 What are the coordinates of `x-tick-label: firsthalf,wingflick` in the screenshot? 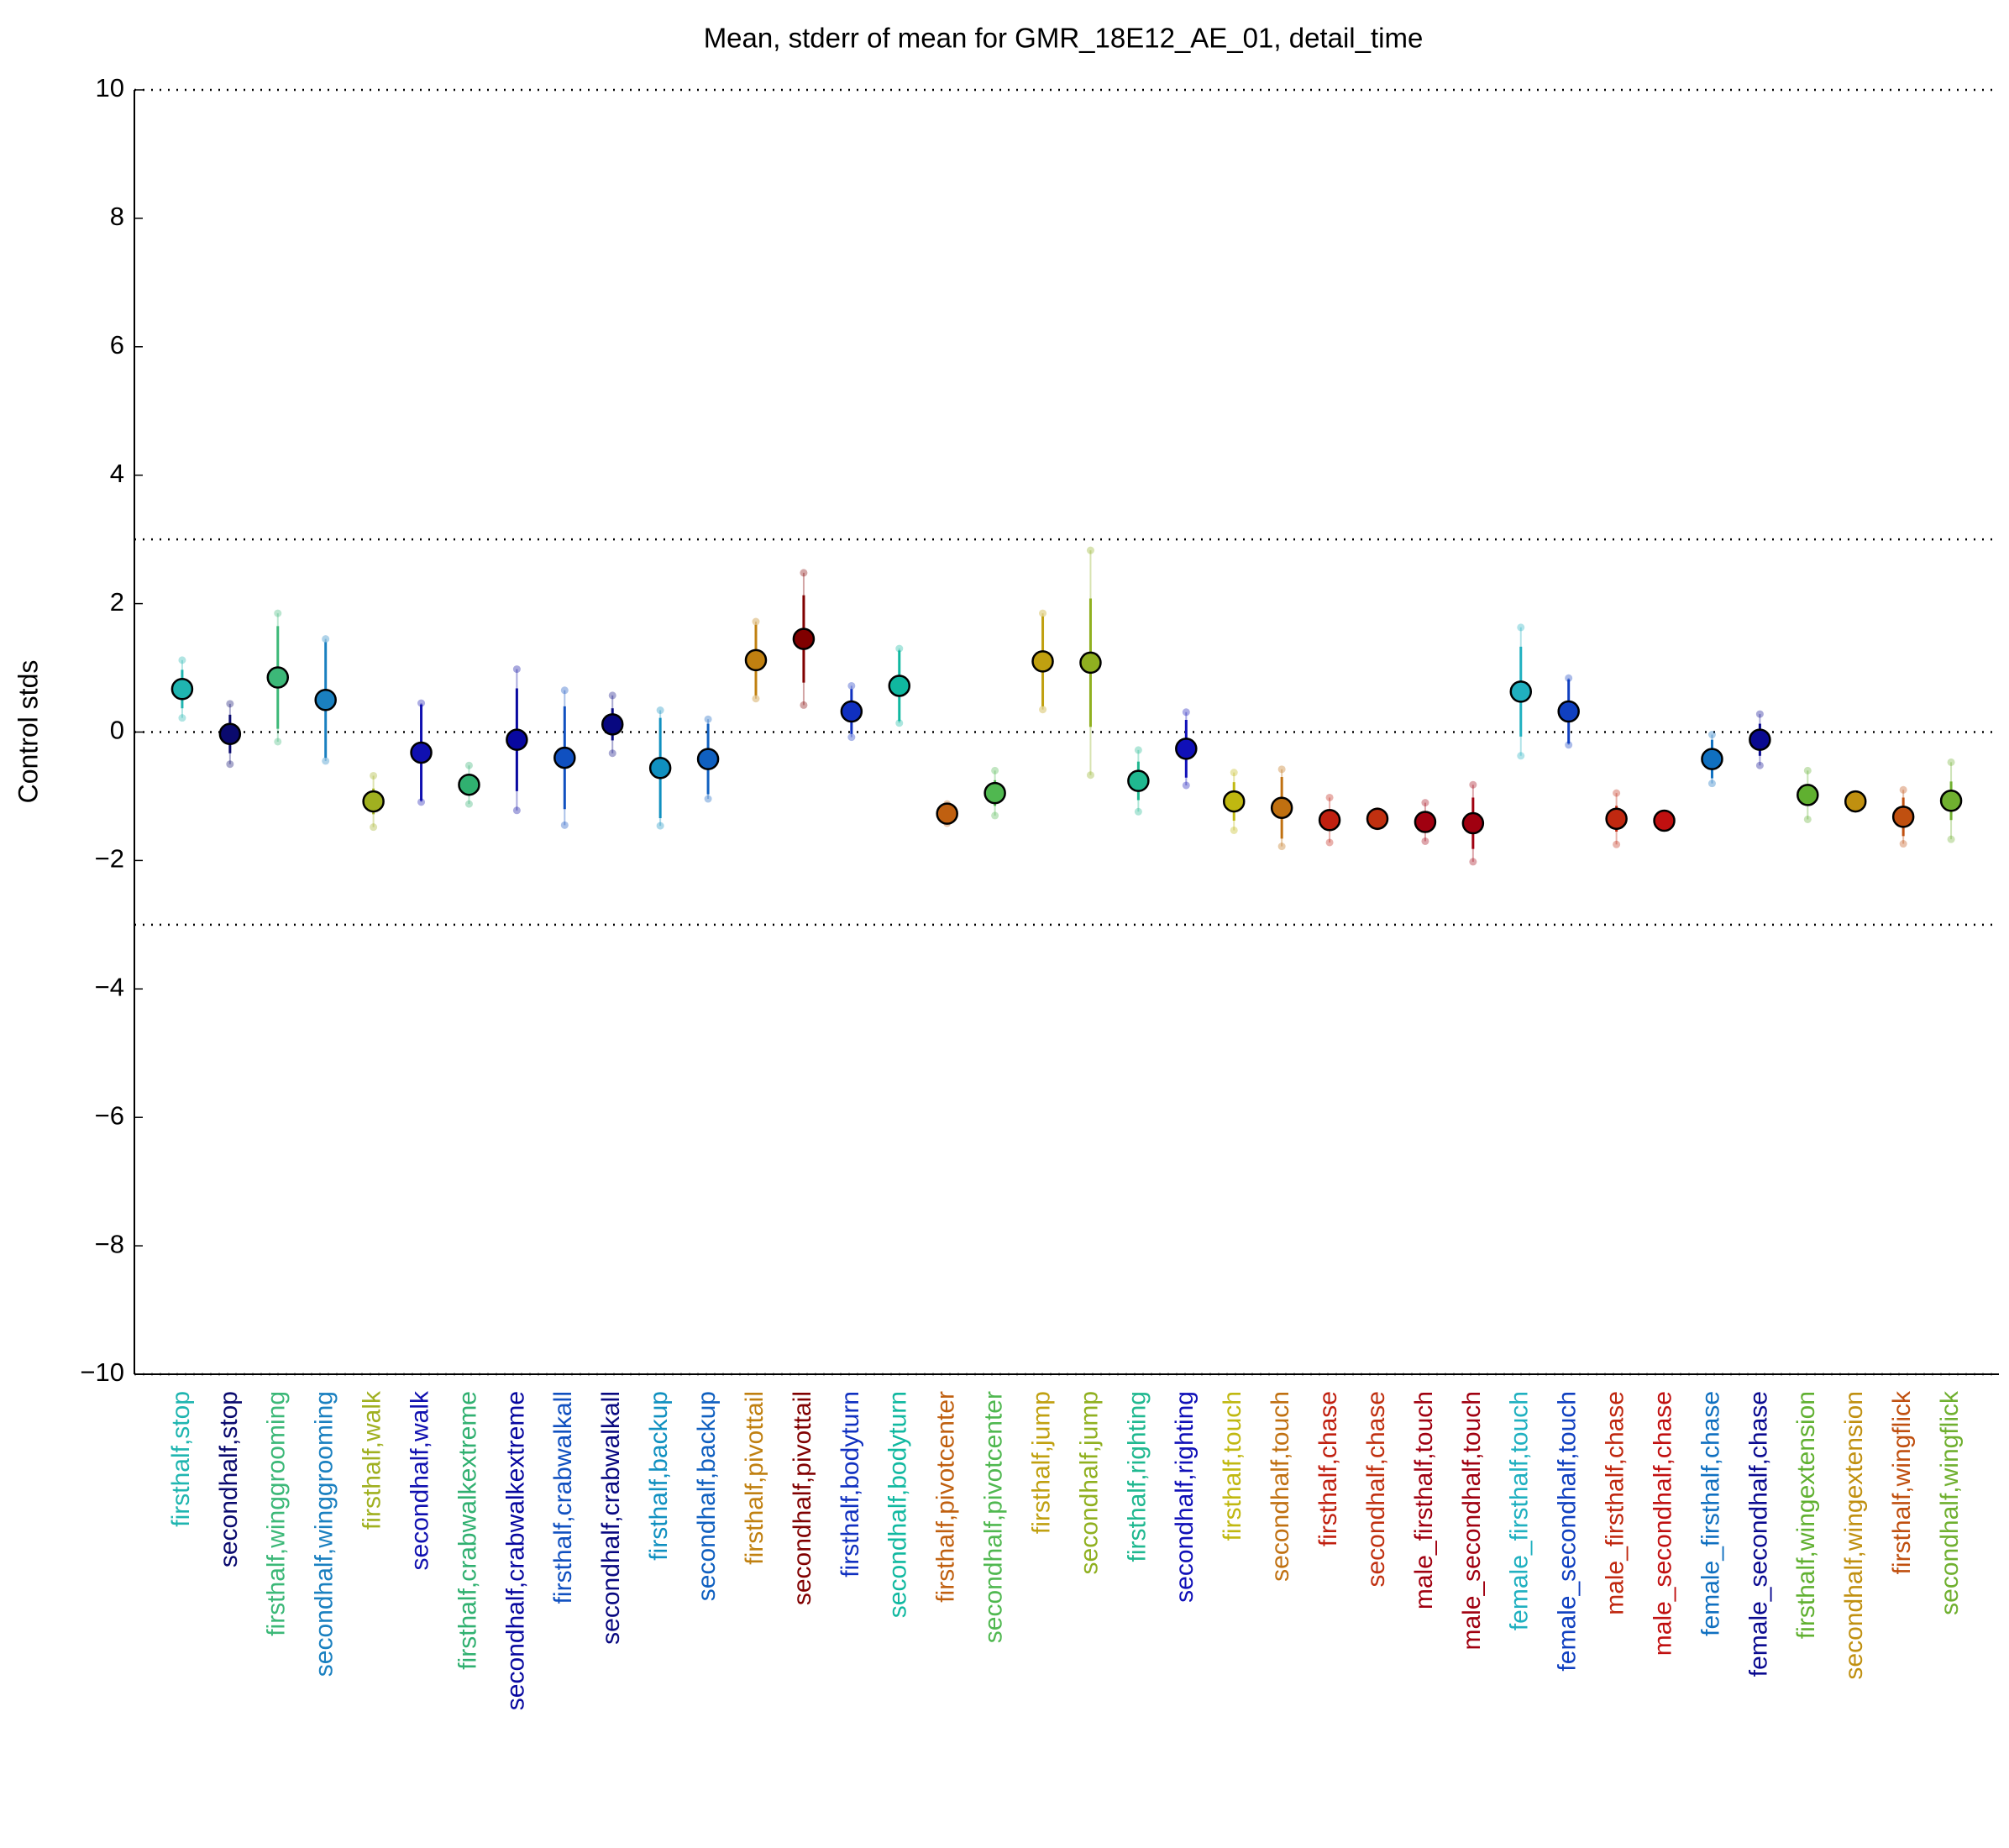 It's located at (1902, 1482).